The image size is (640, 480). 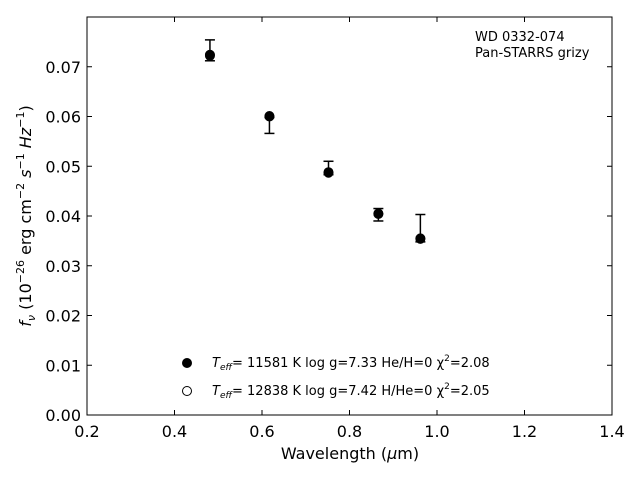 I want to click on legend-marker-filled, so click(x=187, y=363).